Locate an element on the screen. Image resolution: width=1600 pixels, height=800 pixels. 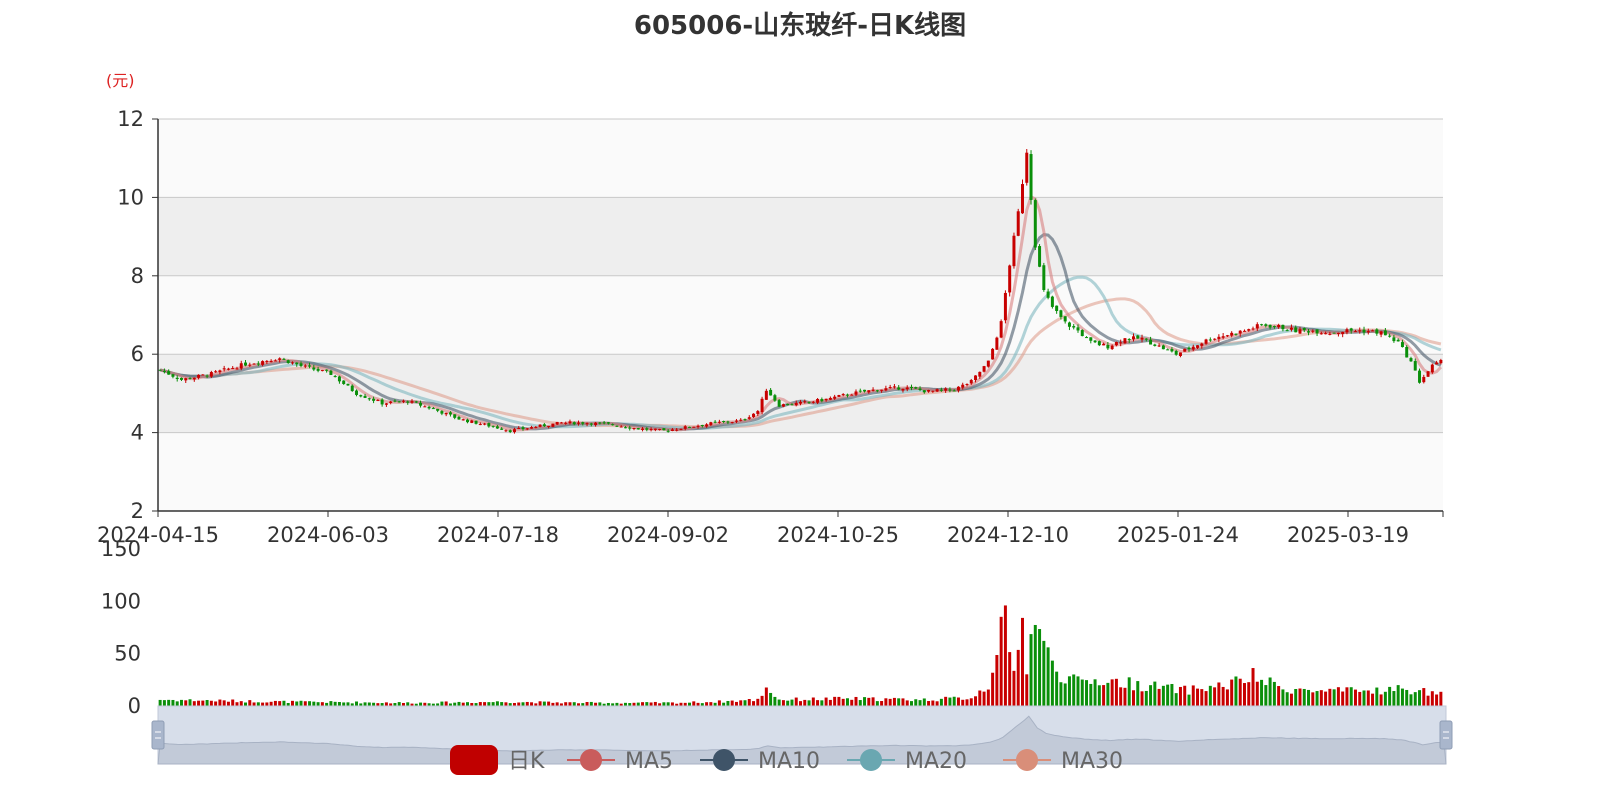
price-tick-label: 12 is located at coordinates (130, 119).